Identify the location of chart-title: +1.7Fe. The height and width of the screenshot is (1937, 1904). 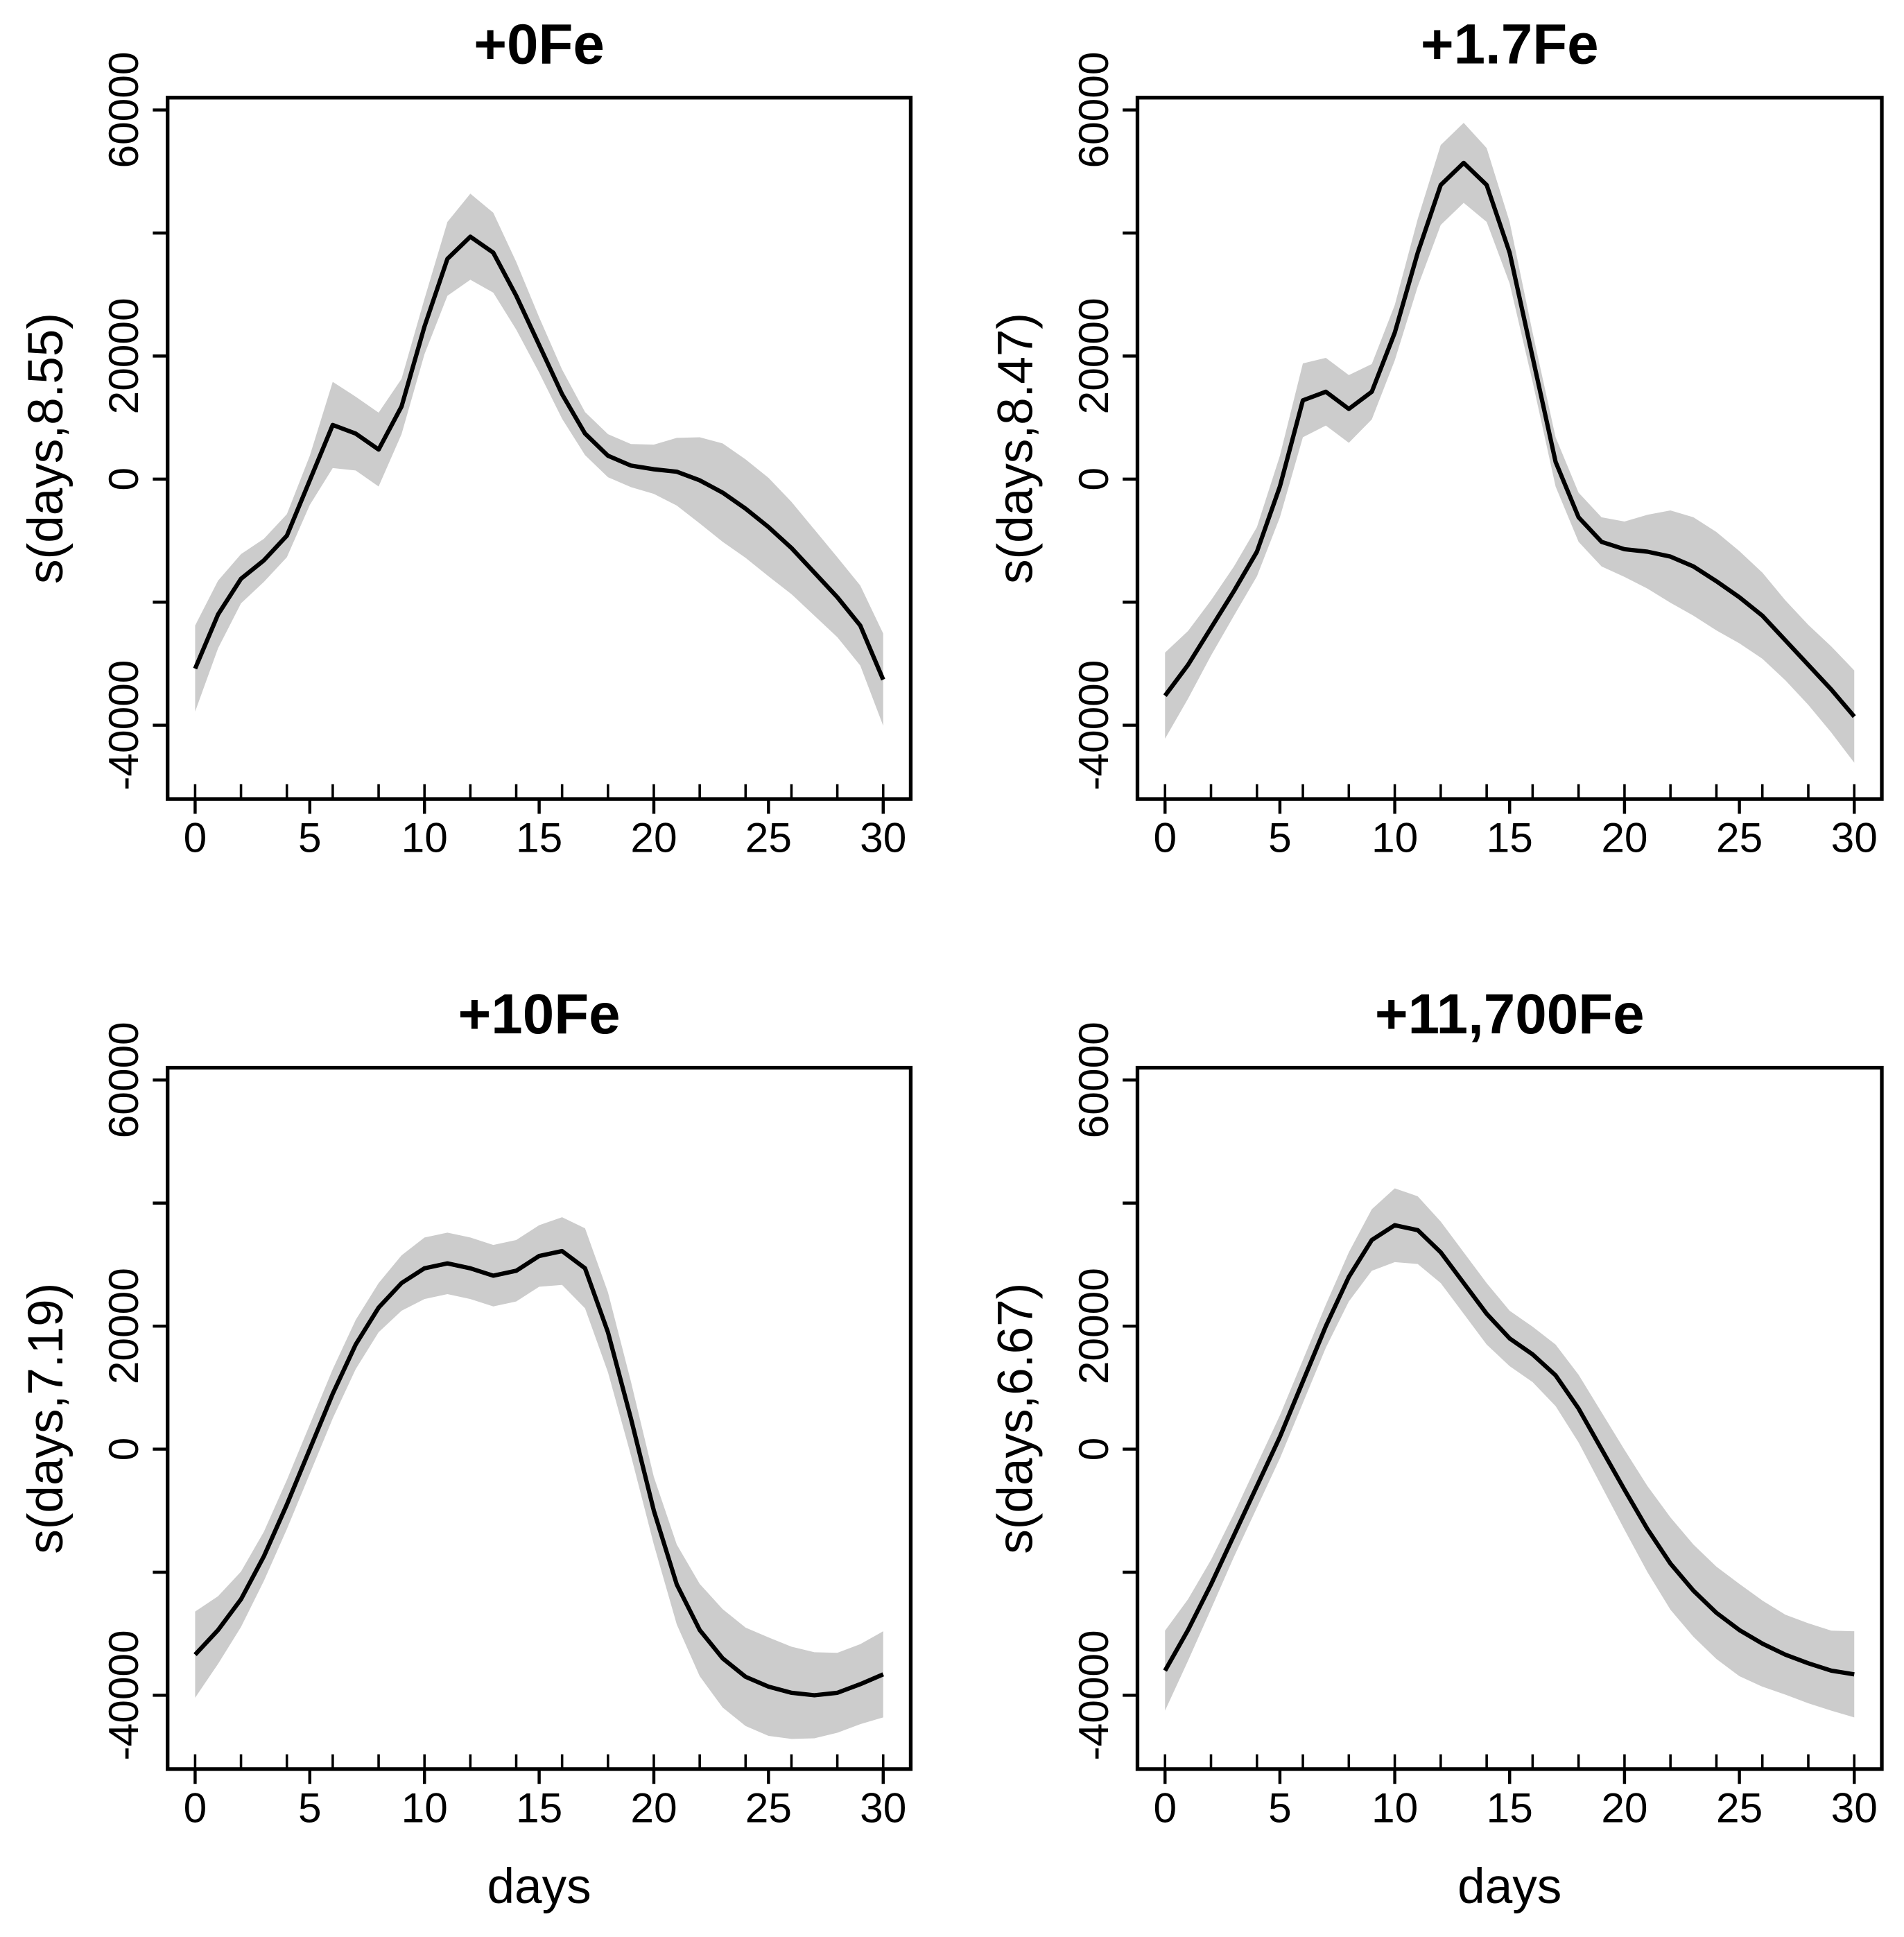
(1510, 44).